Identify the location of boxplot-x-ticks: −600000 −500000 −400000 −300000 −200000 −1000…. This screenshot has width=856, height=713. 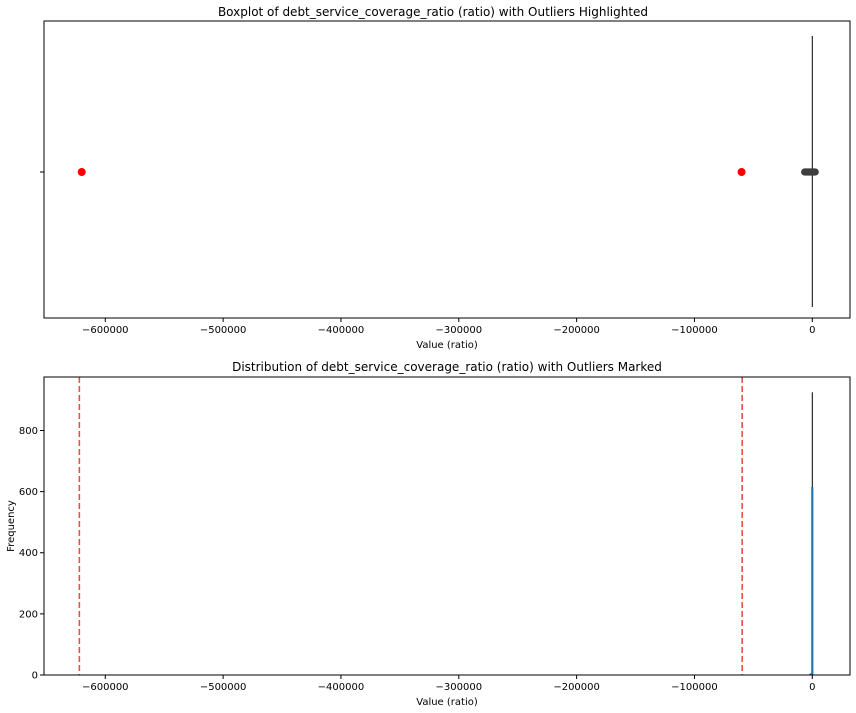
(448, 327).